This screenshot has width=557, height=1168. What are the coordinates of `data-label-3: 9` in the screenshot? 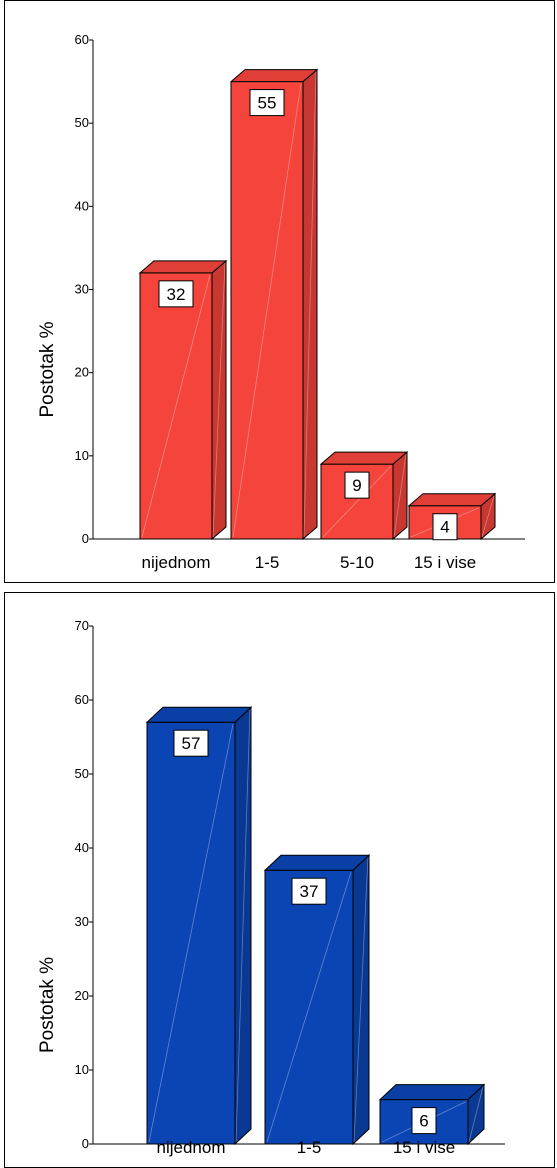 It's located at (356, 485).